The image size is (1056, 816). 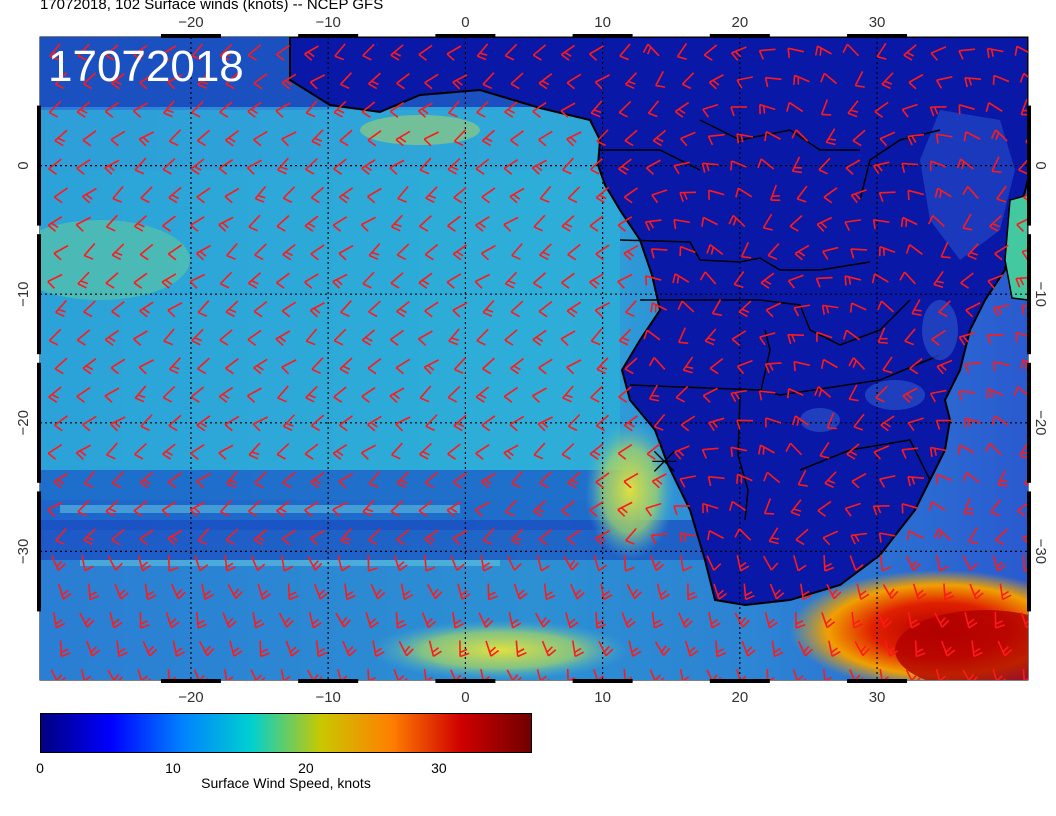 What do you see at coordinates (1040, 362) in the screenshot?
I see `latitude-ticks-right: 0 −10 −20 −30` at bounding box center [1040, 362].